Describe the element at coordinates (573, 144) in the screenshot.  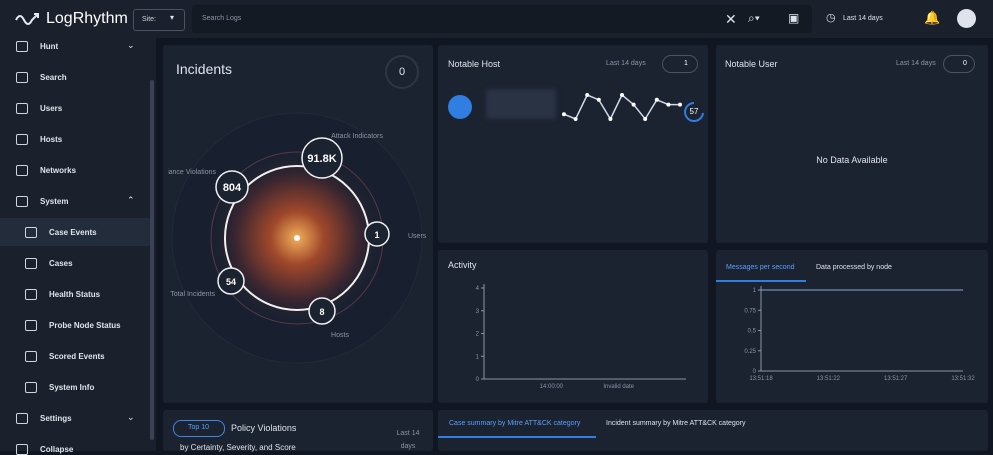
I see `notable-host-panel: Notable Host Last 14 days 1 57` at that location.